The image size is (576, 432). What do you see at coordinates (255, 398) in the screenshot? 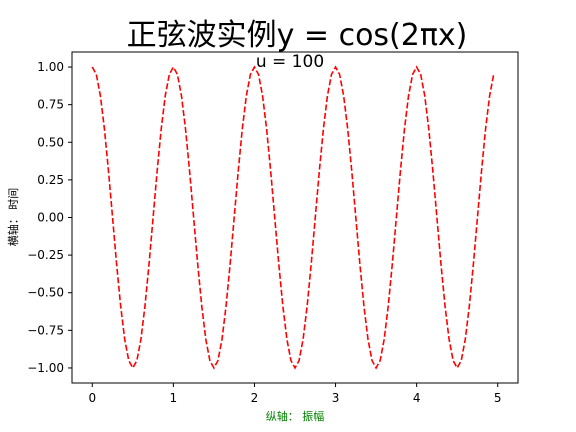
I see `x-tick-label: 2` at bounding box center [255, 398].